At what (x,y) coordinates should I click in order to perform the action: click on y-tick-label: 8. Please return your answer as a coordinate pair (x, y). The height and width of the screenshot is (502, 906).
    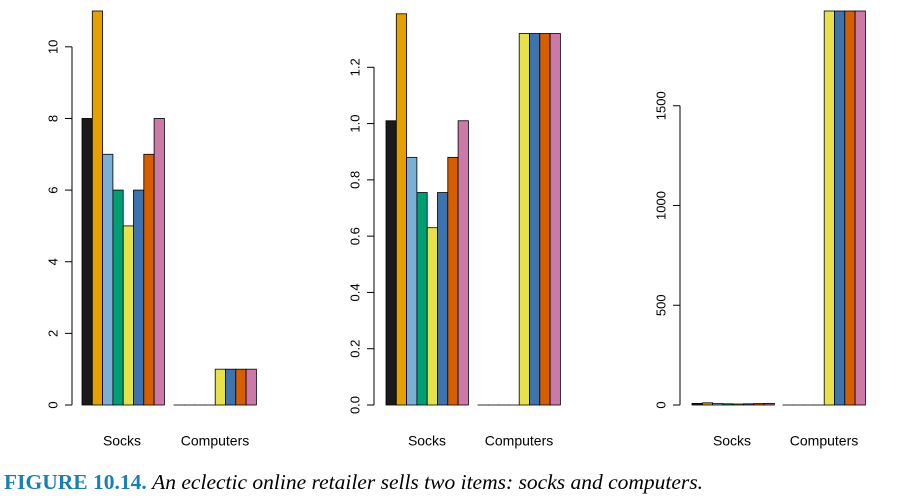
    Looking at the image, I should click on (52, 118).